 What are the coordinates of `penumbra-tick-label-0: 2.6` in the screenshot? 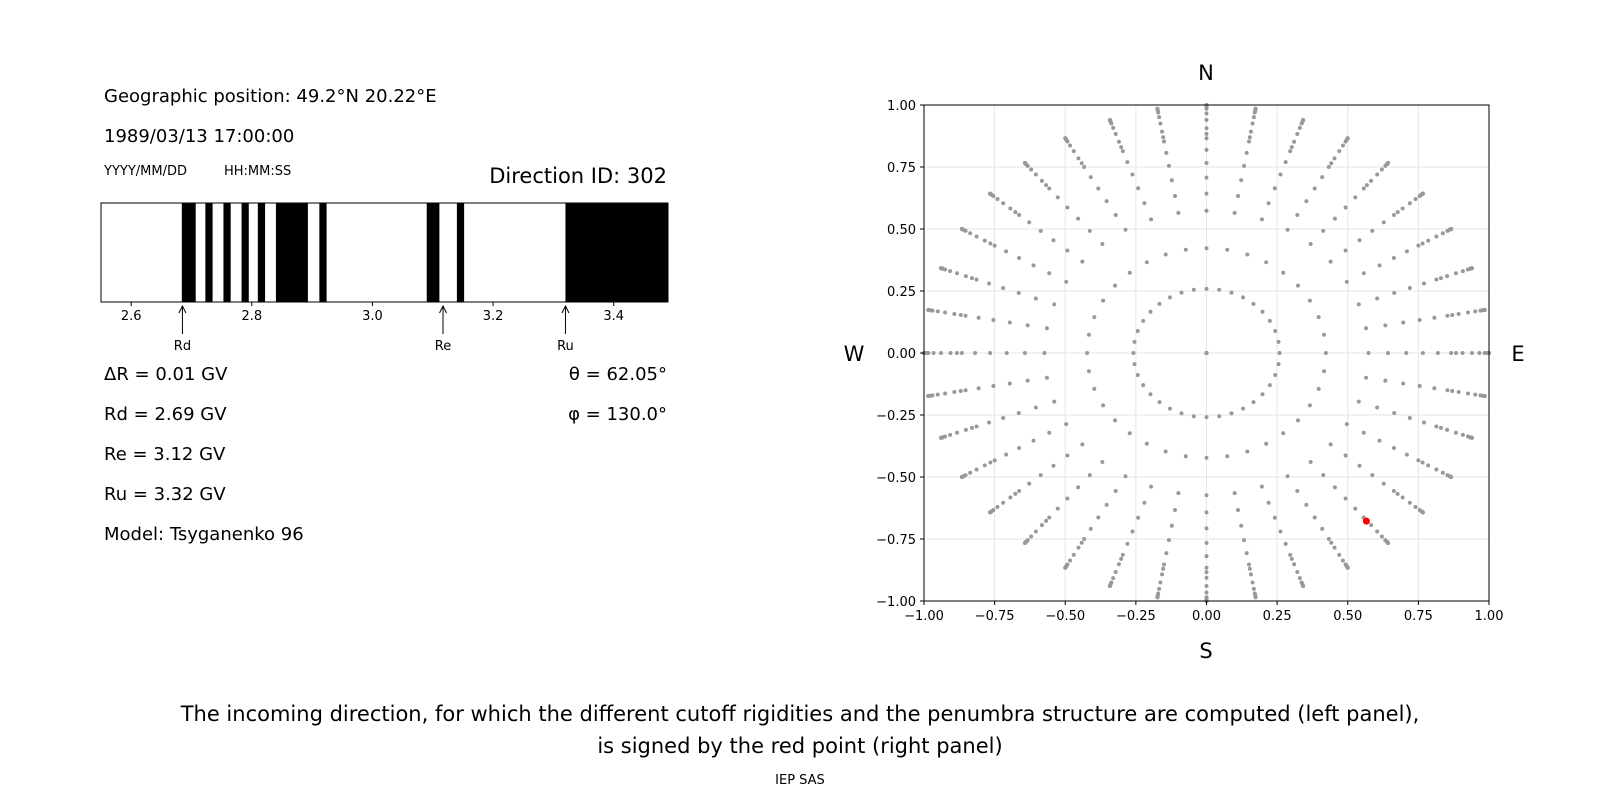 It's located at (131, 316).